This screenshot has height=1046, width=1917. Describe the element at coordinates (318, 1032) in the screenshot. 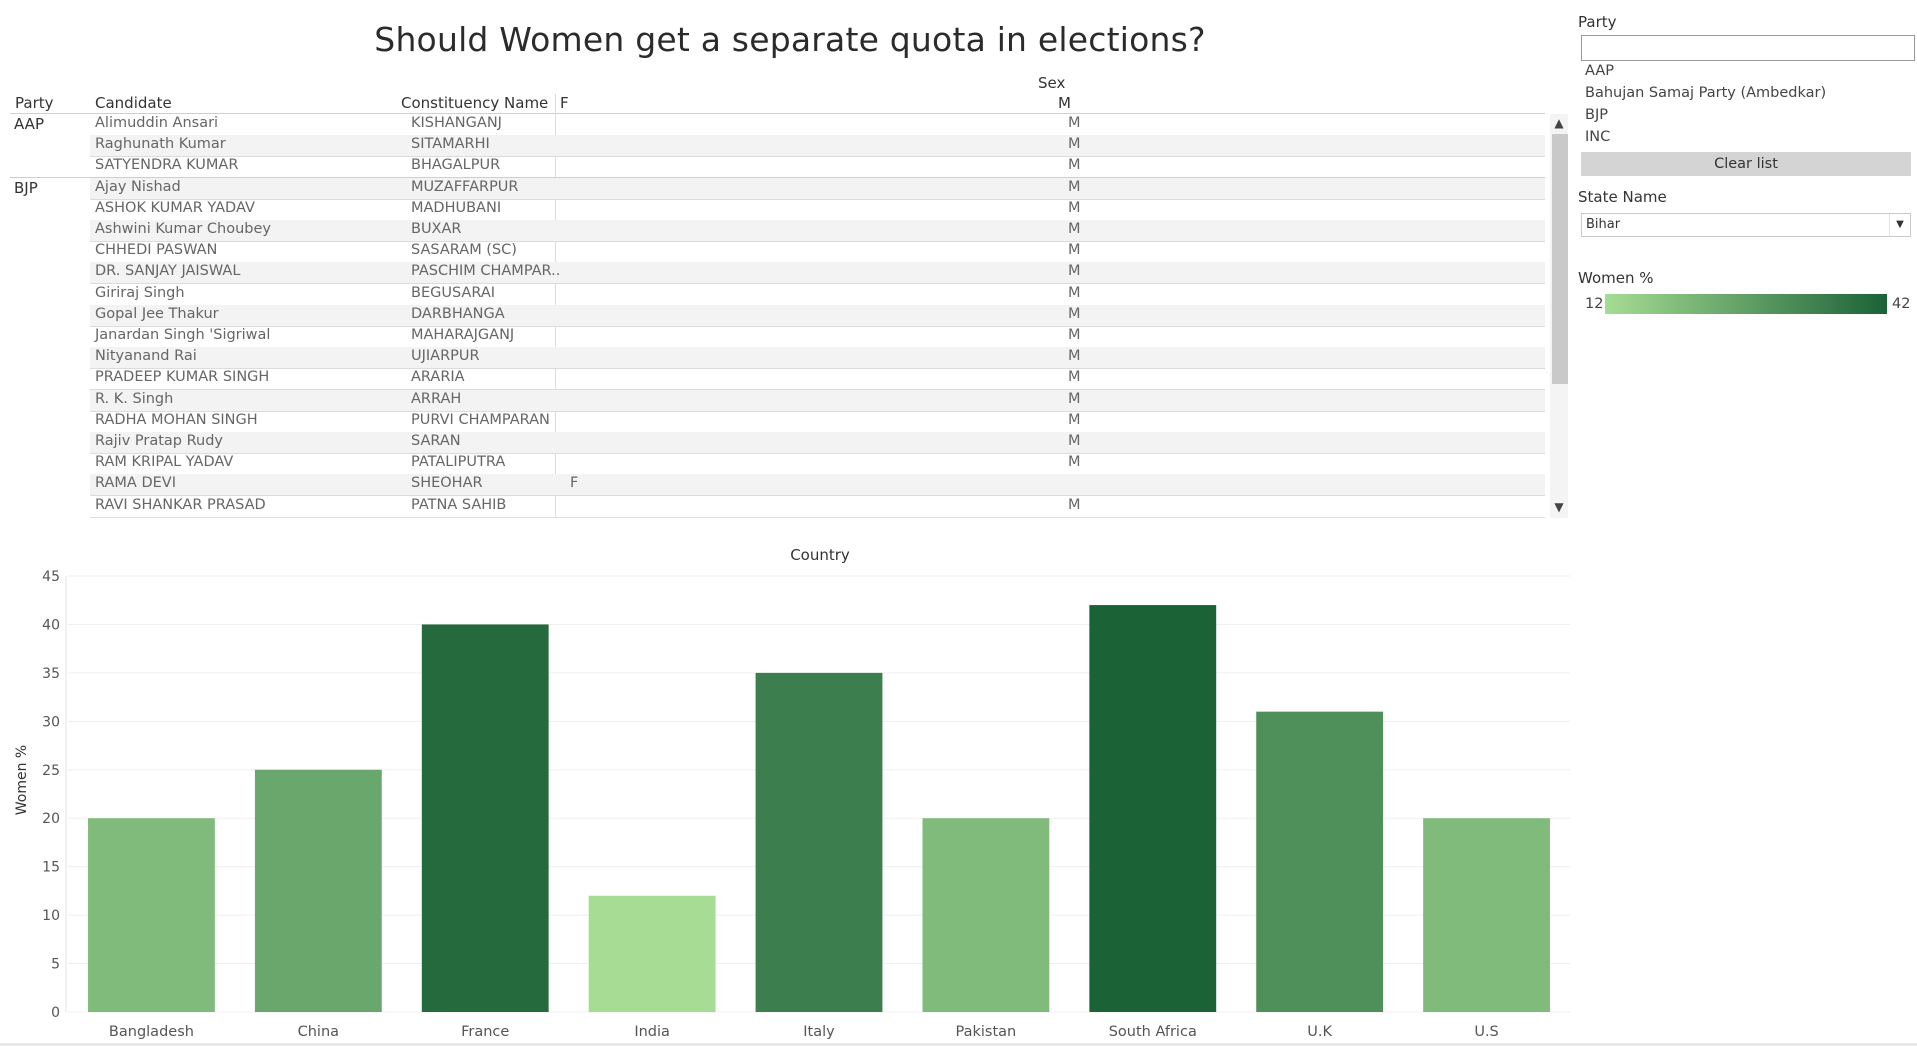

I see `x-tick-label: China` at that location.